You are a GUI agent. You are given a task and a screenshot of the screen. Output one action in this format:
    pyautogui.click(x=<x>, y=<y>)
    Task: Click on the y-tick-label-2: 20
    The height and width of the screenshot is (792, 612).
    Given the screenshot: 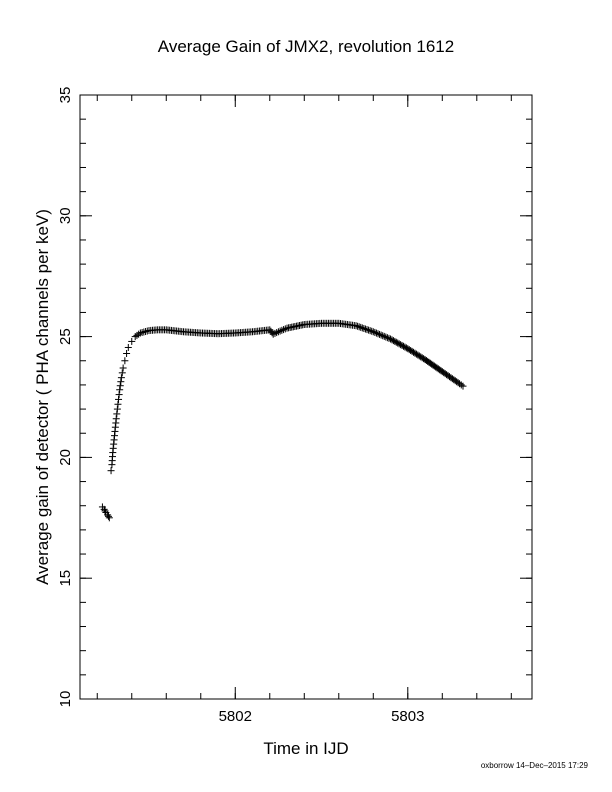 What is the action you would take?
    pyautogui.click(x=65, y=457)
    